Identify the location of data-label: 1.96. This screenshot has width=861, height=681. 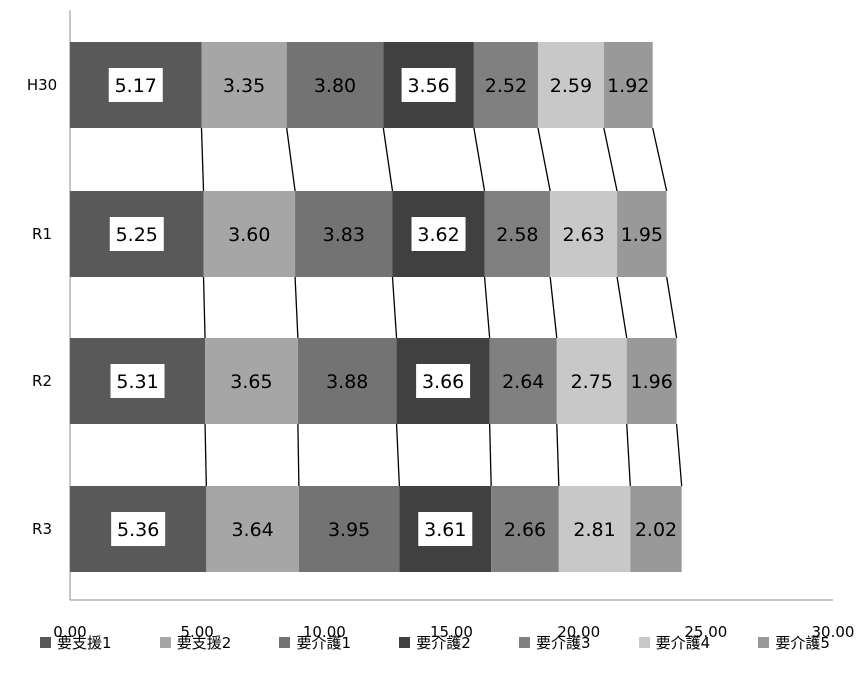
(652, 382).